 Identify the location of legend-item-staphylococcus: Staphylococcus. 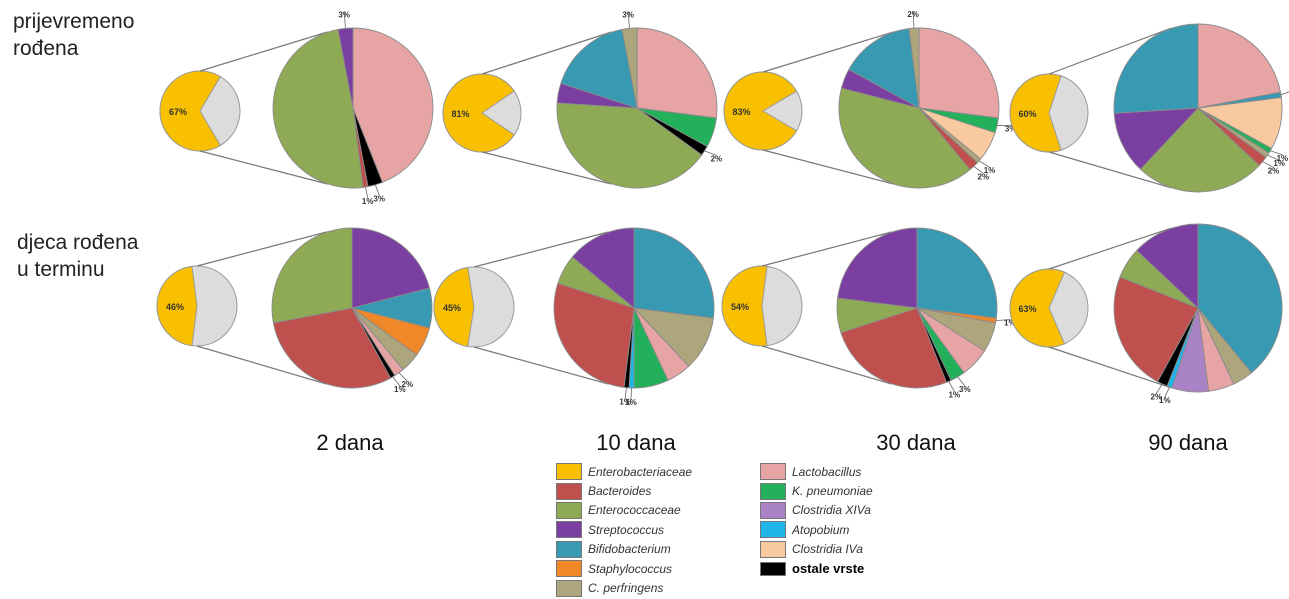
(624, 568).